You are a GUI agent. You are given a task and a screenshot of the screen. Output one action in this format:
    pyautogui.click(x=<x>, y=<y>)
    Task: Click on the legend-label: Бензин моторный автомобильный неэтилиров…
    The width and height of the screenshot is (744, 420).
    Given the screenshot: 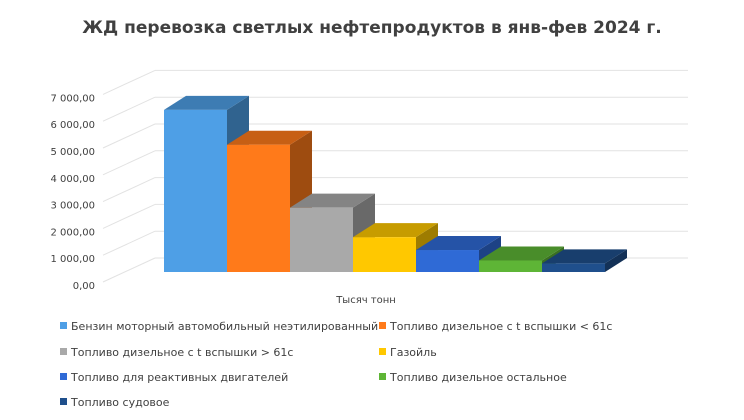 What is the action you would take?
    pyautogui.click(x=224, y=326)
    